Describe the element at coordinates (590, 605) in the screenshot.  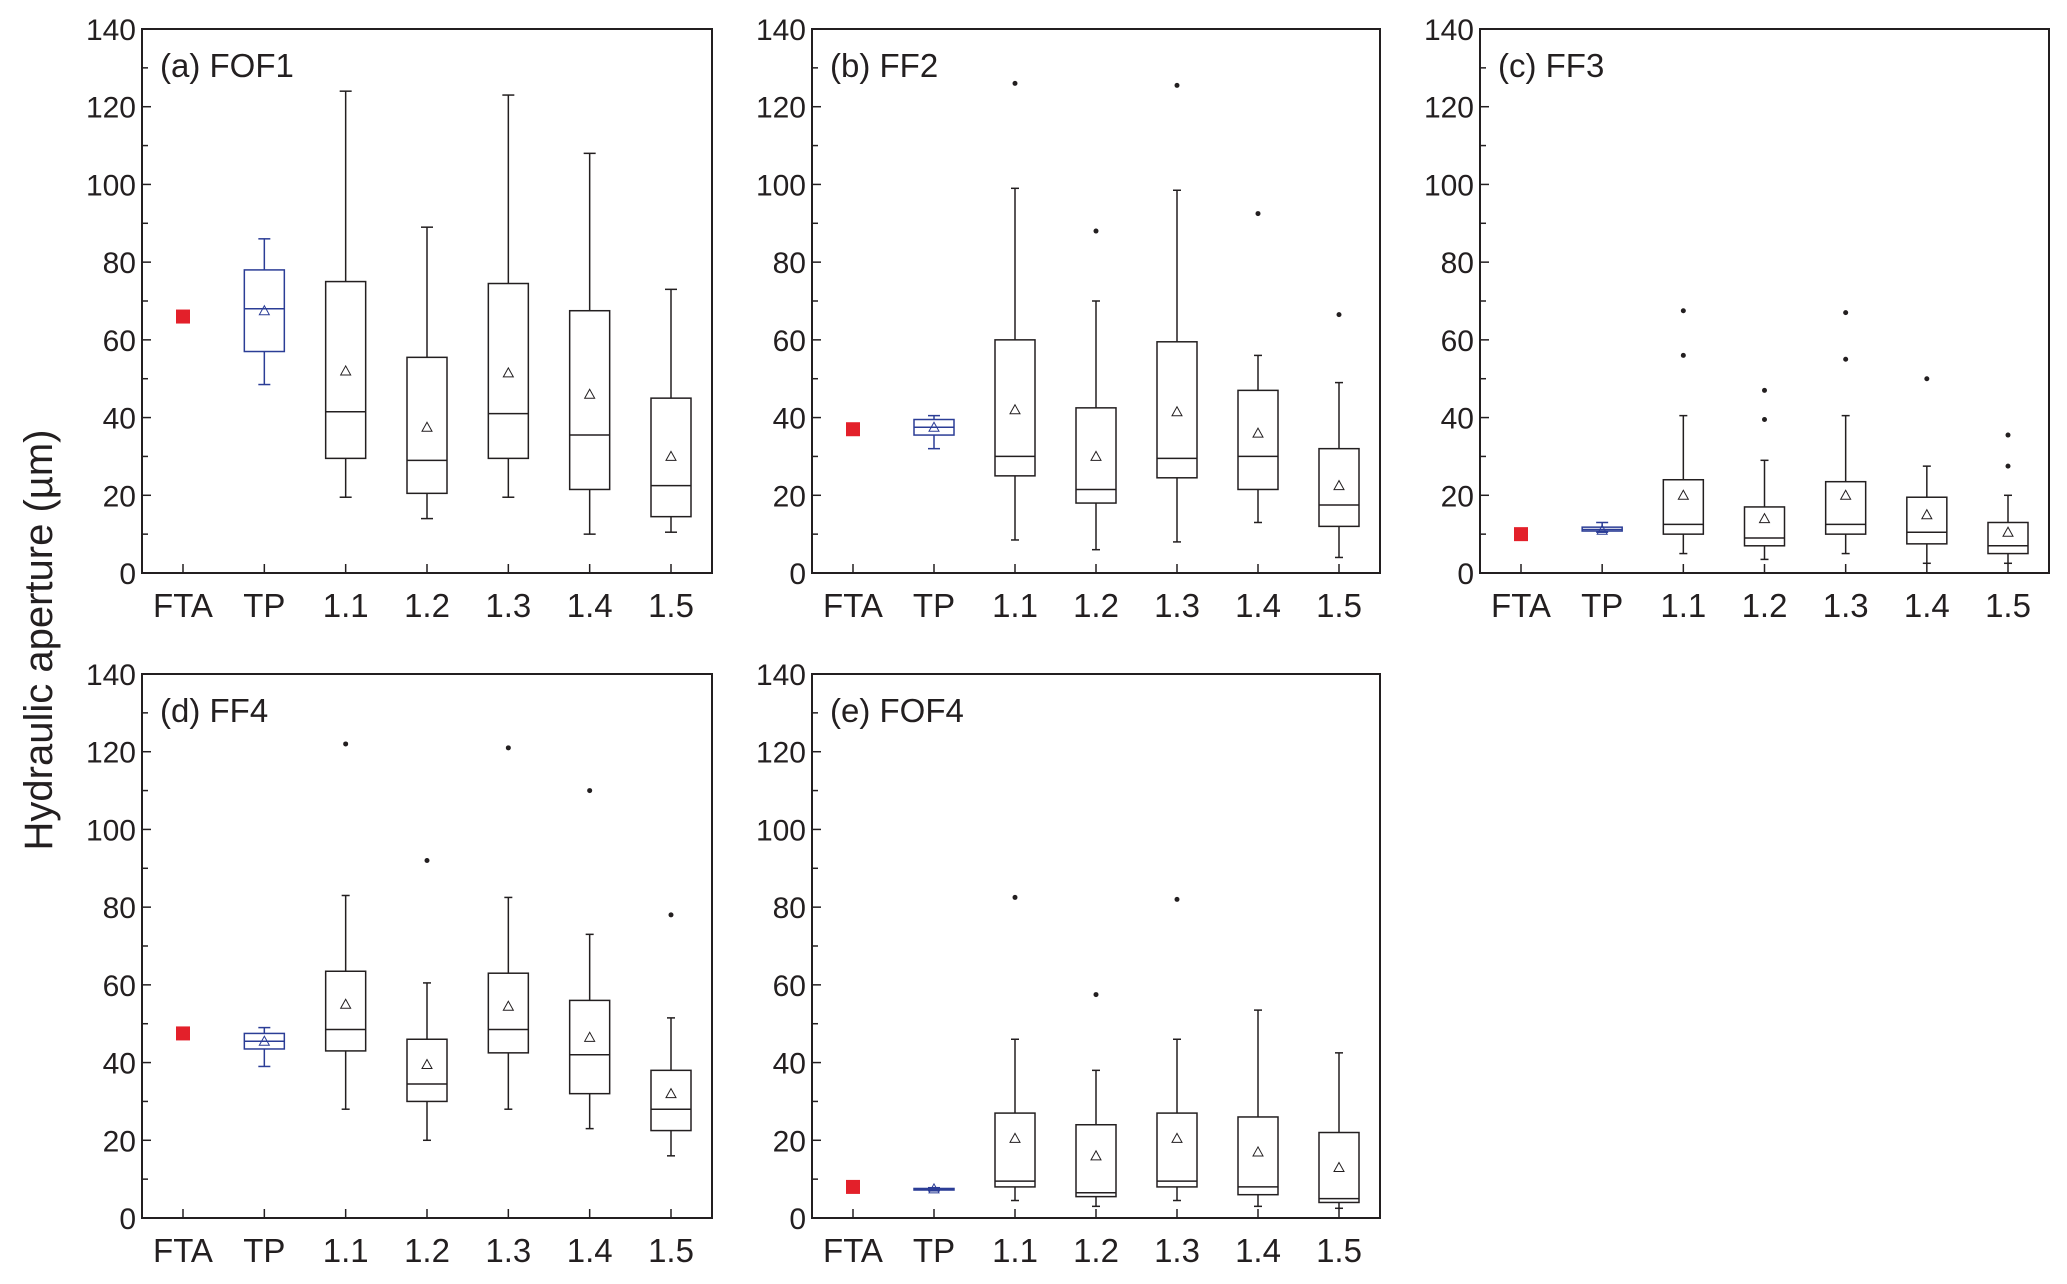
I see `x-tick-label: 1.4` at that location.